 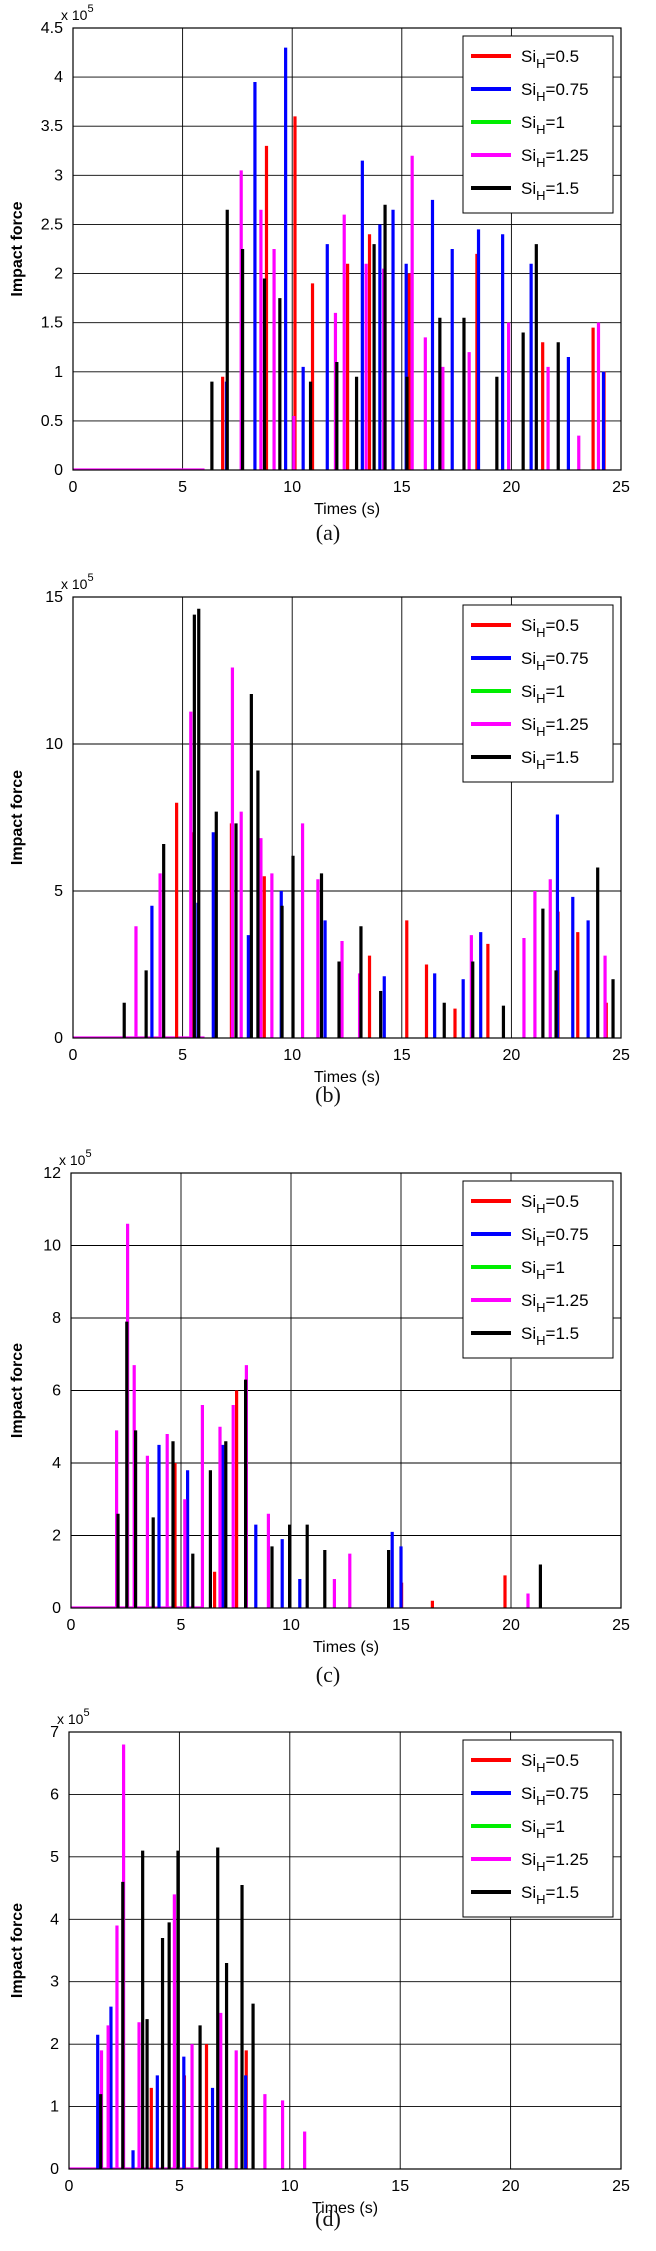 I want to click on legend-label-value: =0.5, so click(x=563, y=1760).